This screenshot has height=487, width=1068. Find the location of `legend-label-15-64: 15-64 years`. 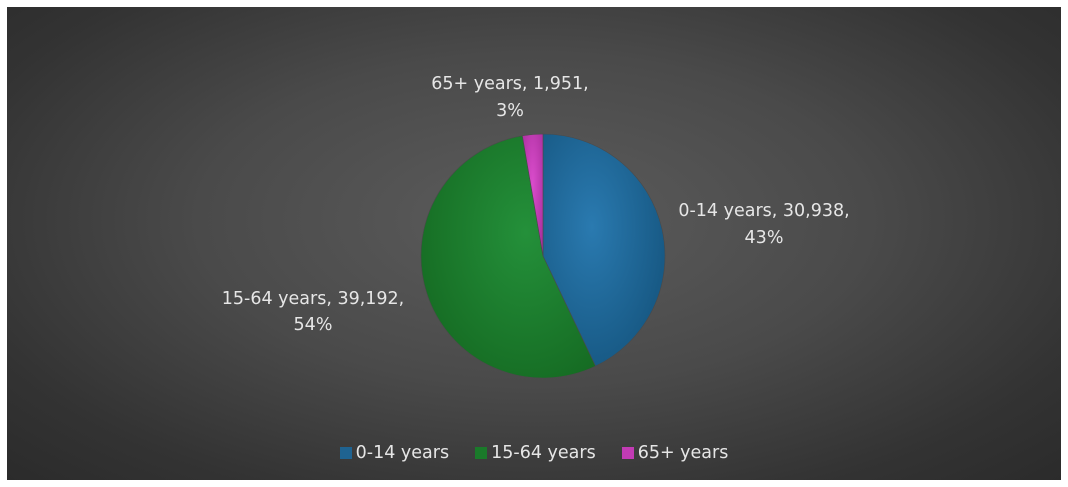

legend-label-15-64: 15-64 years is located at coordinates (543, 453).